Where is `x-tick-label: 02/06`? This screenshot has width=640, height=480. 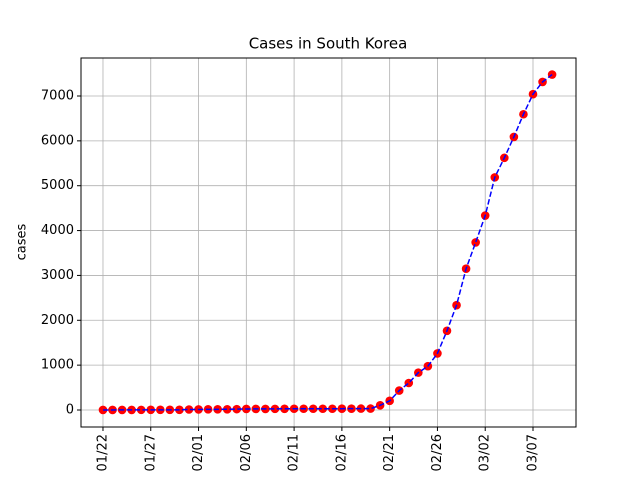 x-tick-label: 02/06 is located at coordinates (246, 452).